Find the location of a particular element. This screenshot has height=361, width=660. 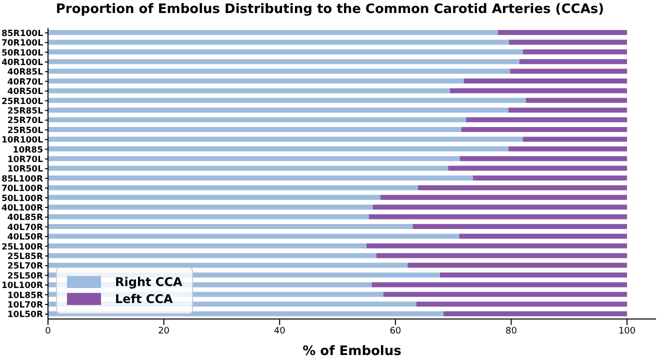

y-tick-label: 10R100L is located at coordinates (22, 141).